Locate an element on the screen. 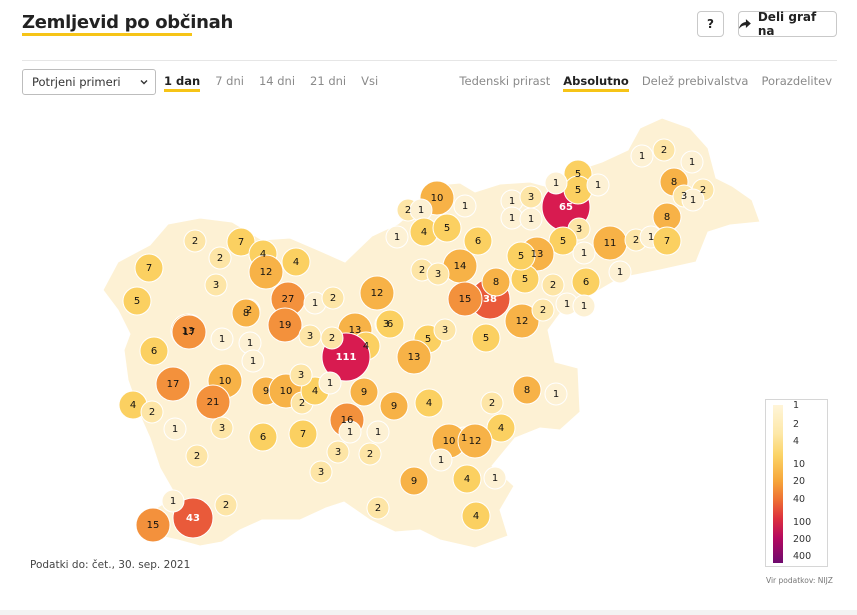 This screenshot has width=857, height=615. mode-tab-population-share: Delež prebivalstva is located at coordinates (695, 81).